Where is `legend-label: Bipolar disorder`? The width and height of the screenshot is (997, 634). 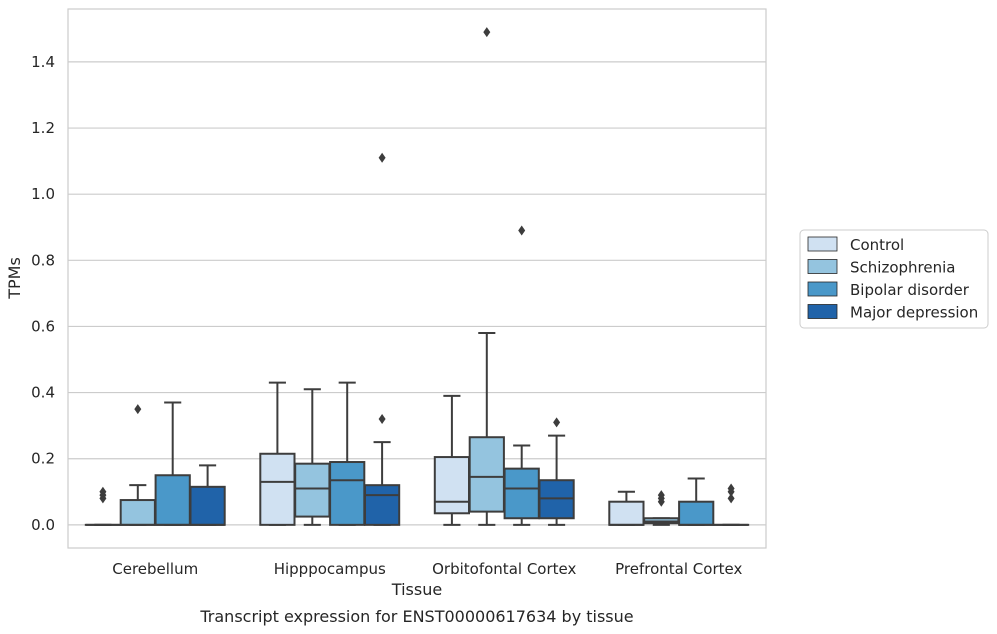
legend-label: Bipolar disorder is located at coordinates (910, 290).